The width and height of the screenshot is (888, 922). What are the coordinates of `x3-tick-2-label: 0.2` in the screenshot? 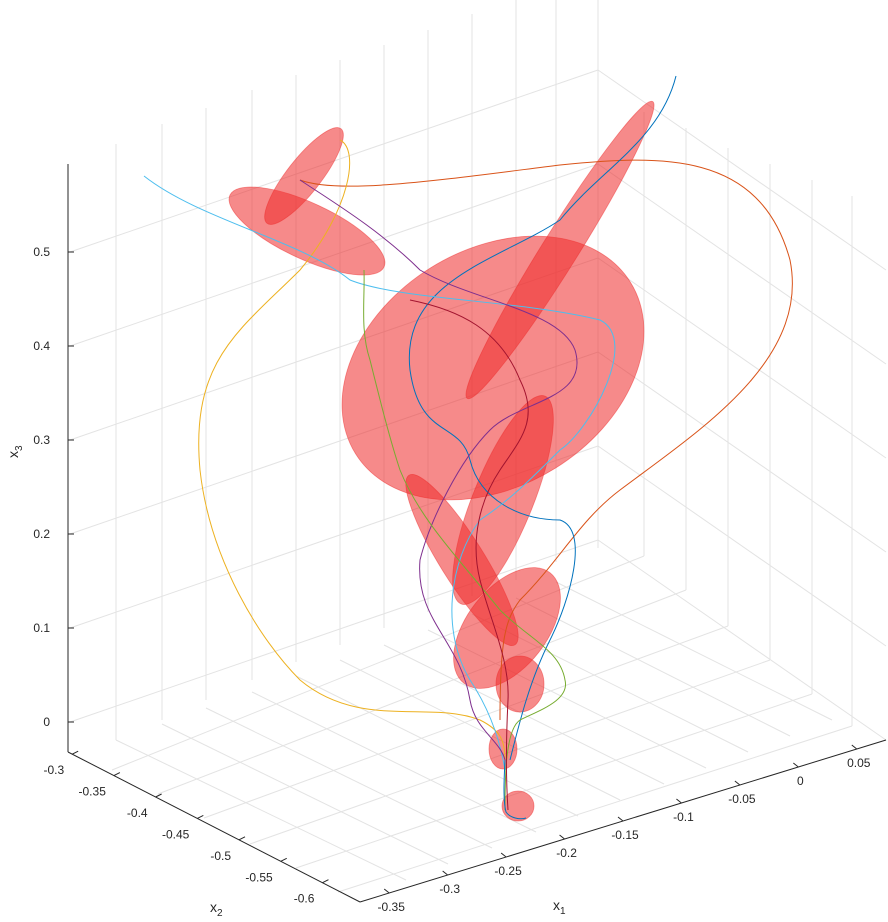 It's located at (41, 534).